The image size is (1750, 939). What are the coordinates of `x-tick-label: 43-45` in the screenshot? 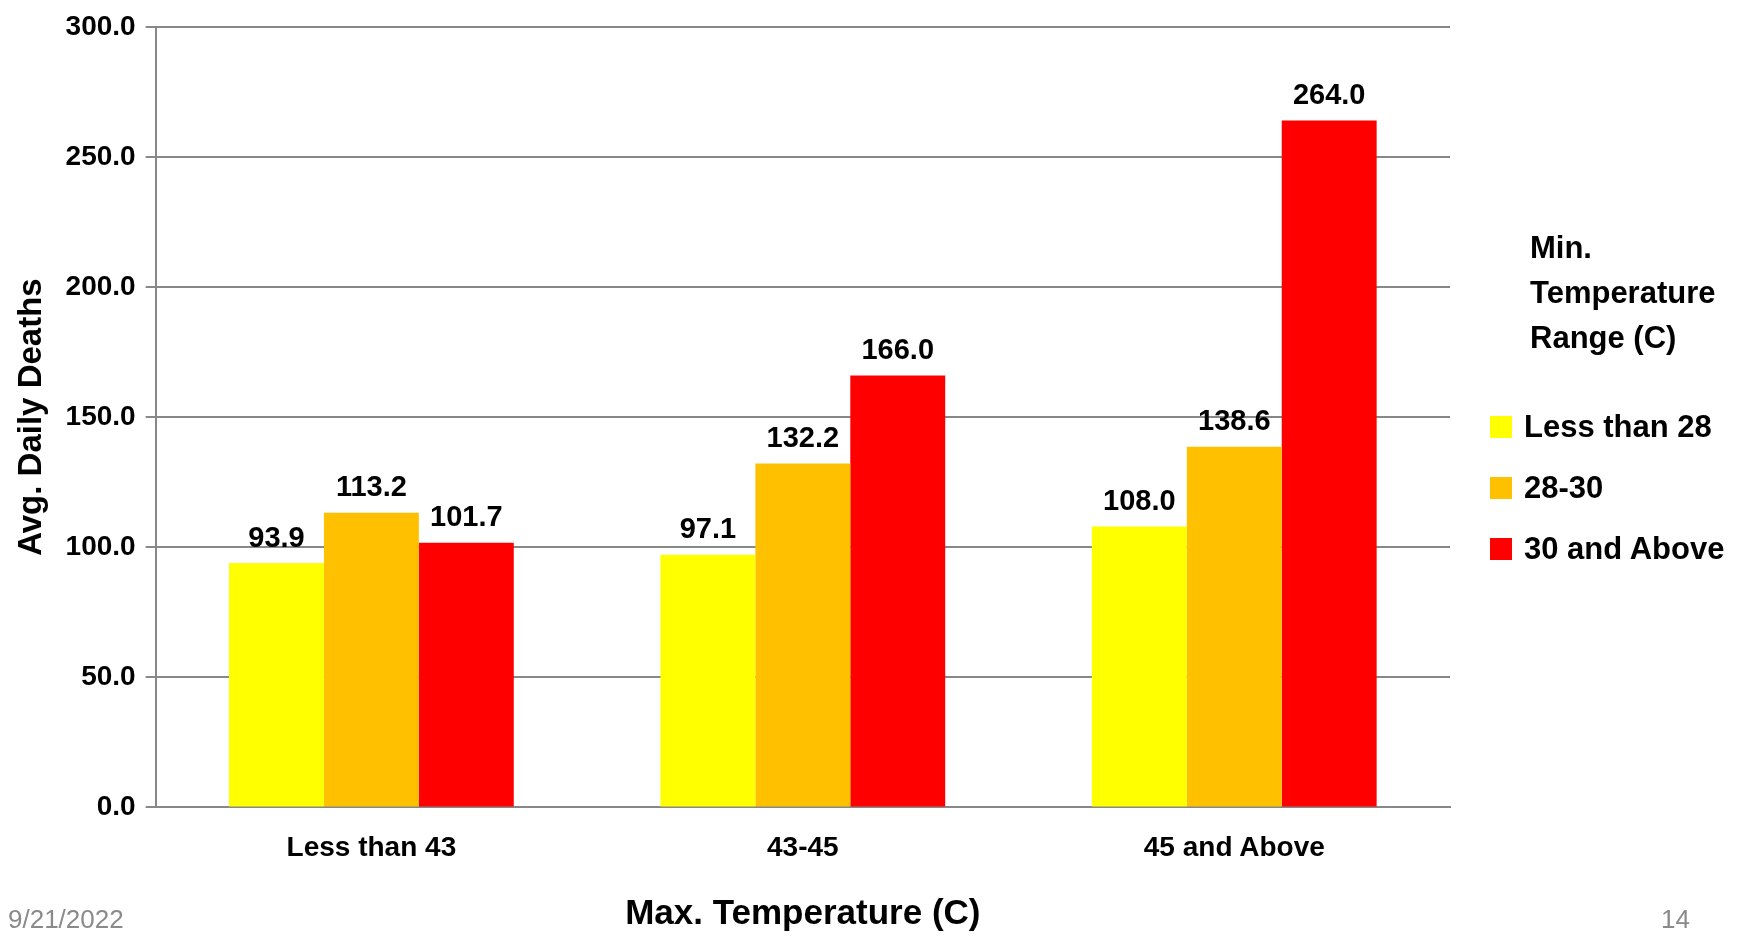 It's located at (803, 846).